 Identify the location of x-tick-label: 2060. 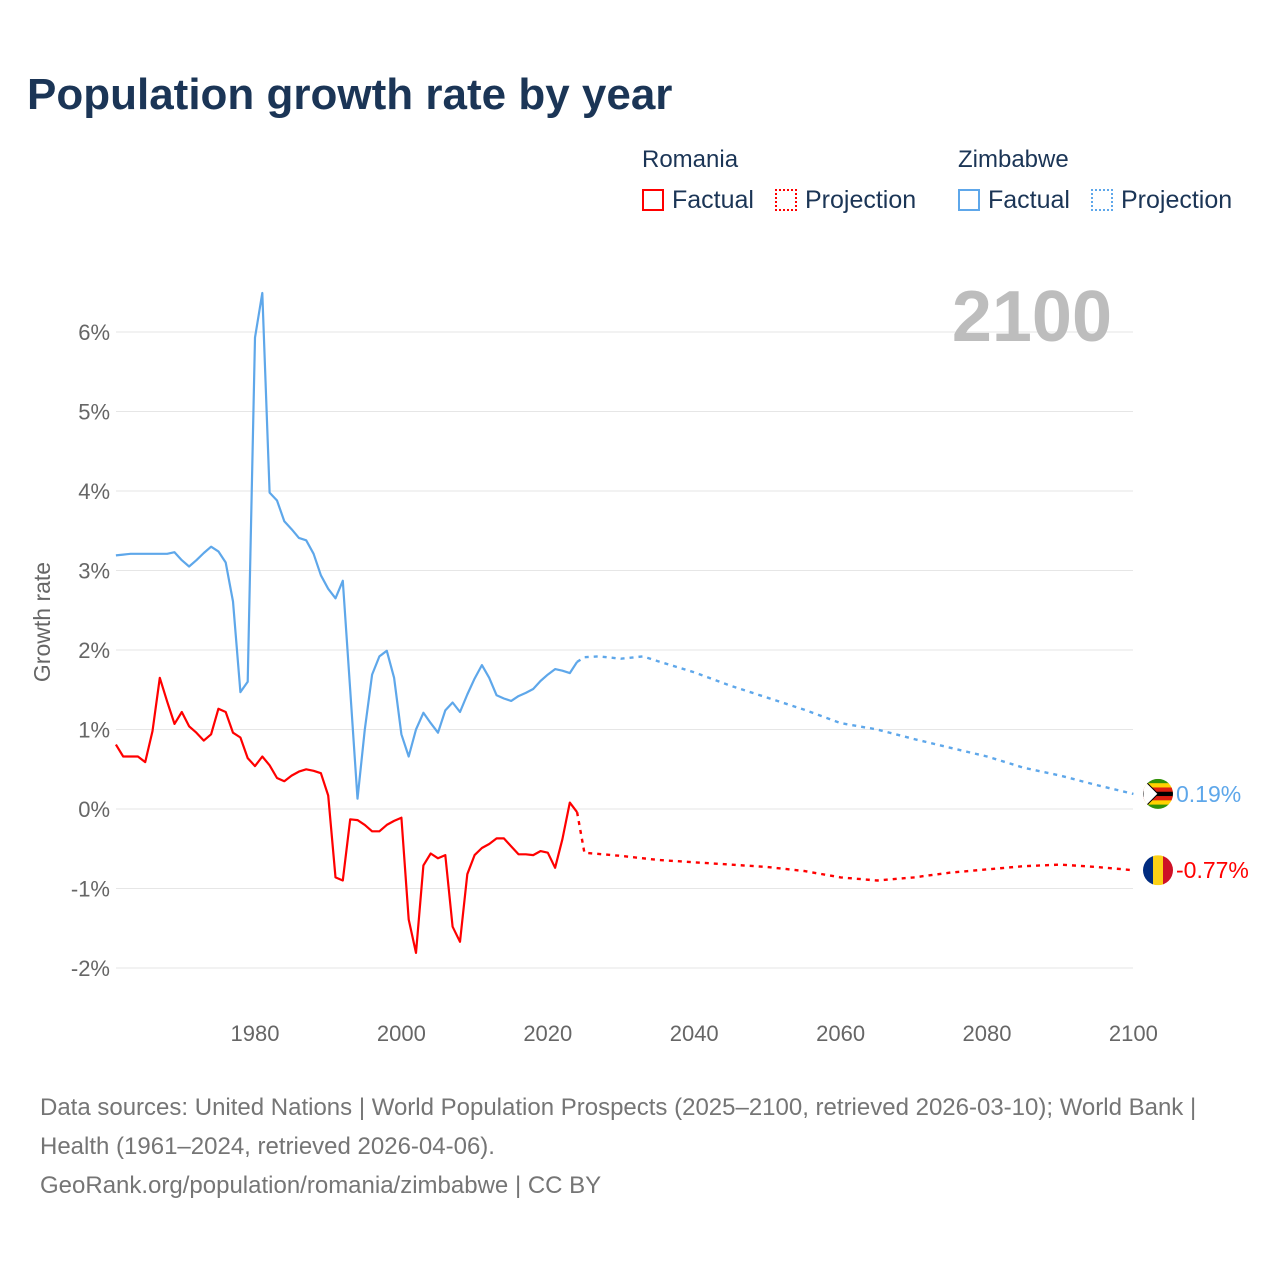
(840, 1033).